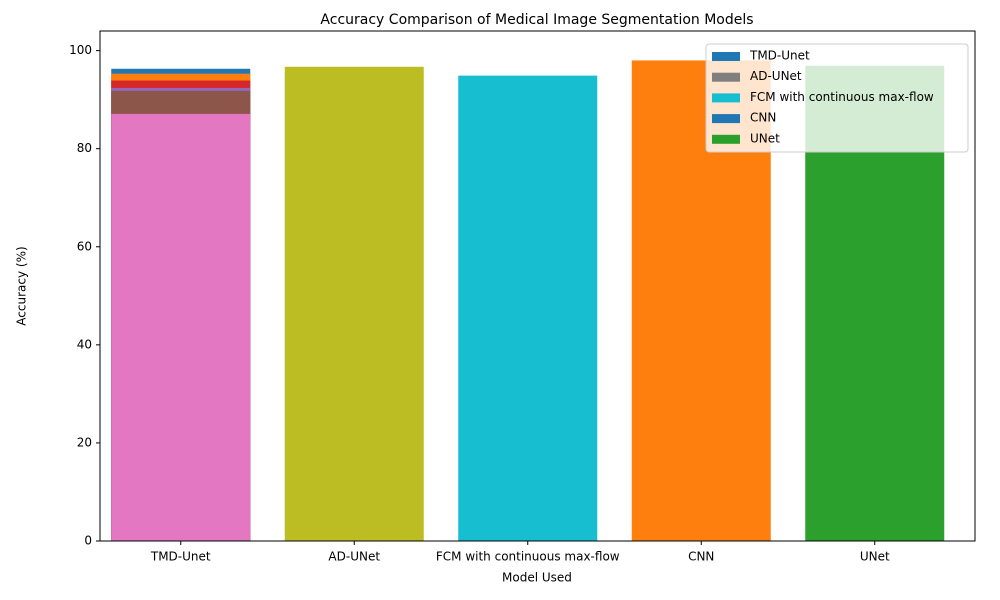 Image resolution: width=1000 pixels, height=600 pixels. I want to click on x-tick-label: TMD-Unet, so click(180, 557).